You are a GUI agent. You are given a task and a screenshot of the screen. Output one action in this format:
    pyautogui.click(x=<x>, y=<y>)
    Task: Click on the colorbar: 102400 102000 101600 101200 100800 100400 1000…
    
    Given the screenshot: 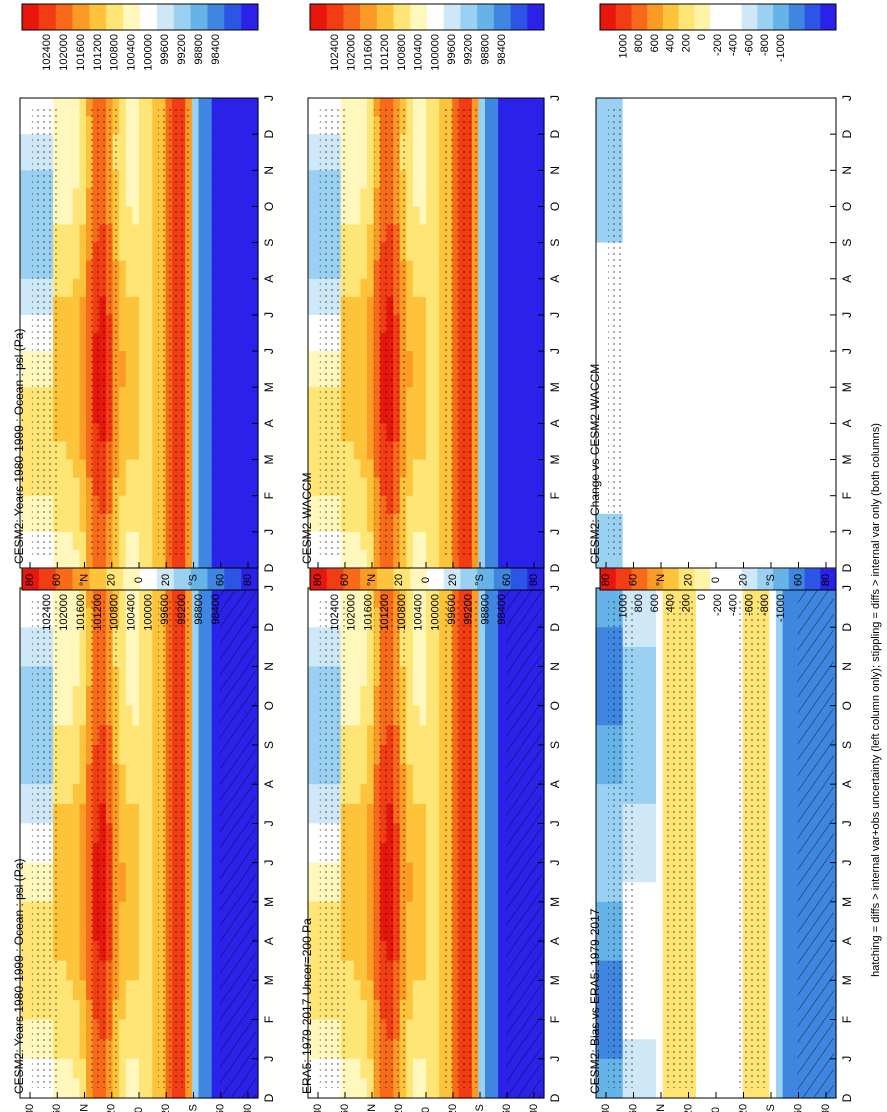 What is the action you would take?
    pyautogui.click(x=427, y=37)
    